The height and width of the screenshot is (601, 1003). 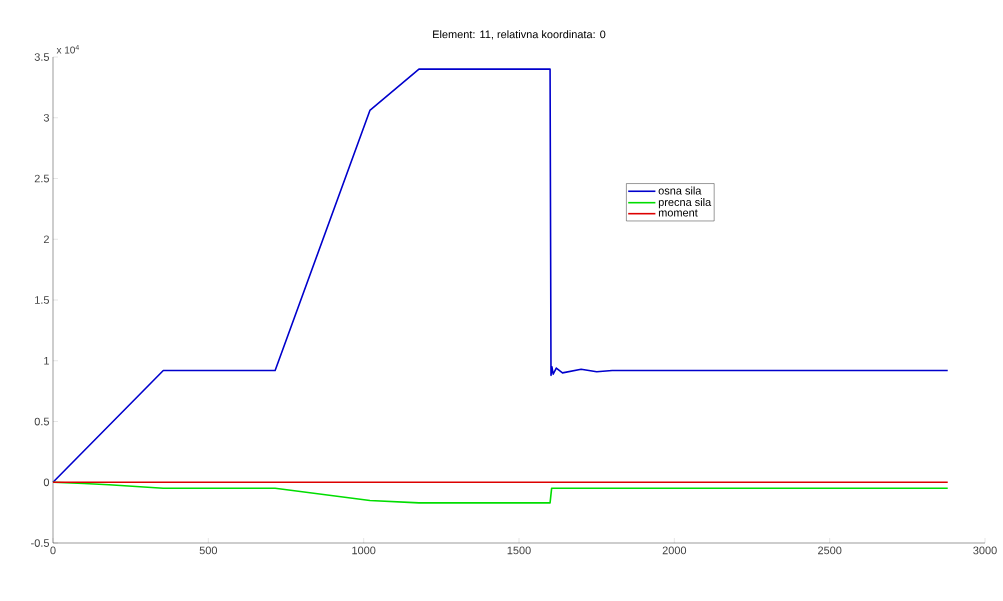 I want to click on y-tick-label: 2, so click(x=46, y=239).